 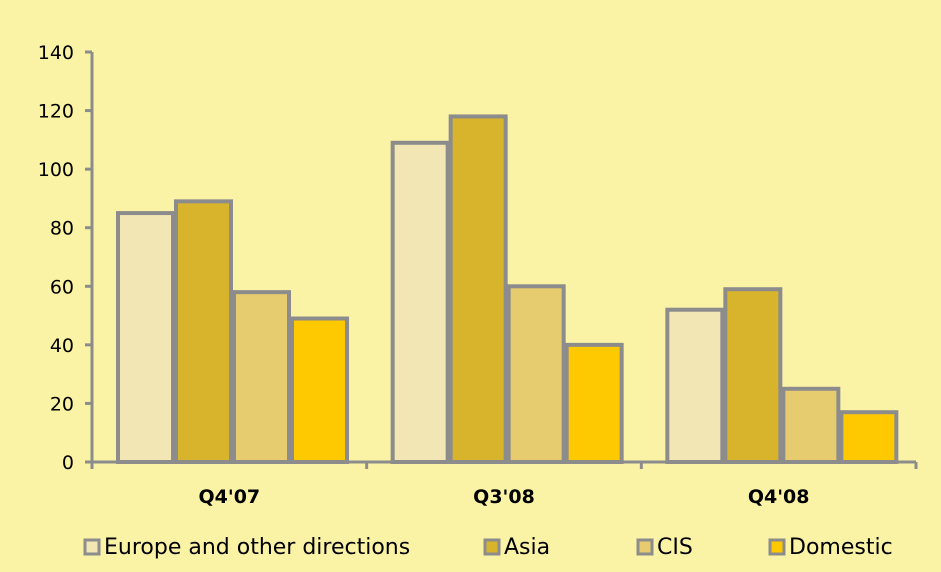 I want to click on y-tick-label: 120, so click(x=56, y=112).